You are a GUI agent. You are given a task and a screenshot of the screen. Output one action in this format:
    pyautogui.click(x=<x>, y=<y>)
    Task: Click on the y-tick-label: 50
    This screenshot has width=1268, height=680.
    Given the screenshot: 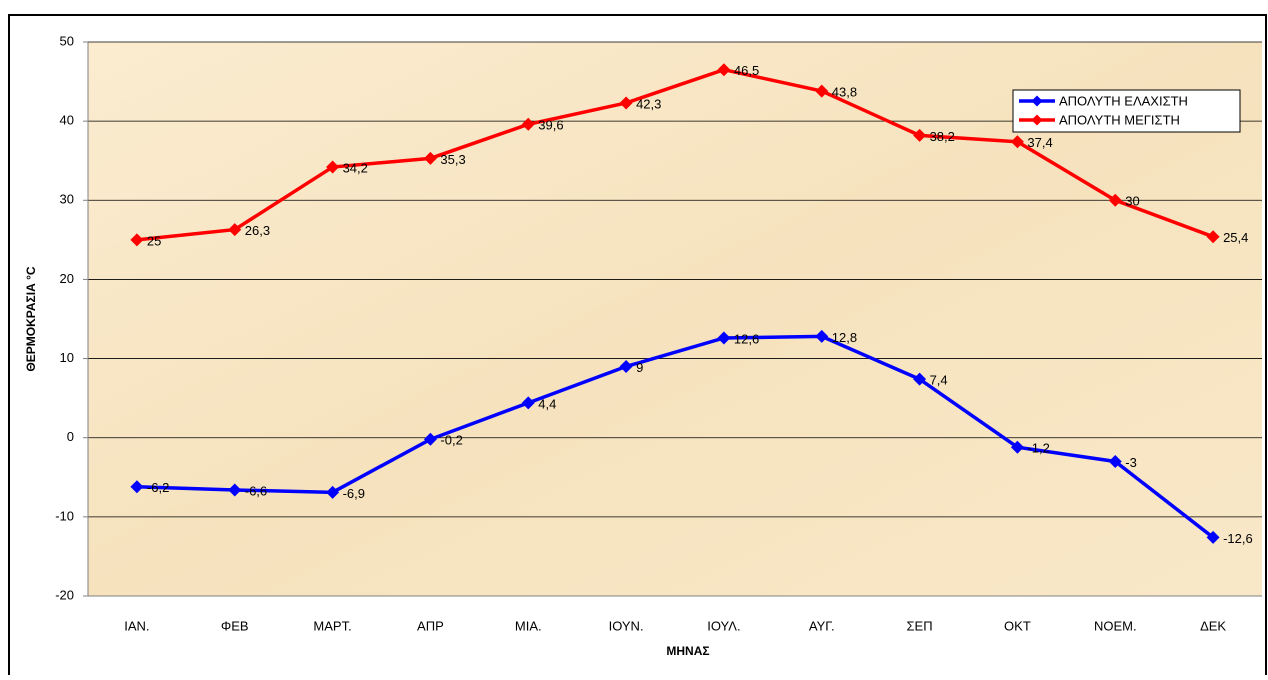 What is the action you would take?
    pyautogui.click(x=67, y=40)
    